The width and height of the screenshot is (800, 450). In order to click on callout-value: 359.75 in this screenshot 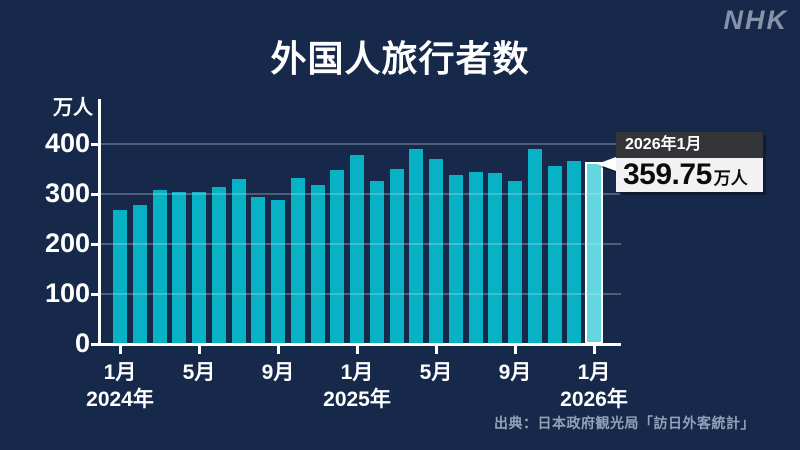, I will do `click(667, 174)`.